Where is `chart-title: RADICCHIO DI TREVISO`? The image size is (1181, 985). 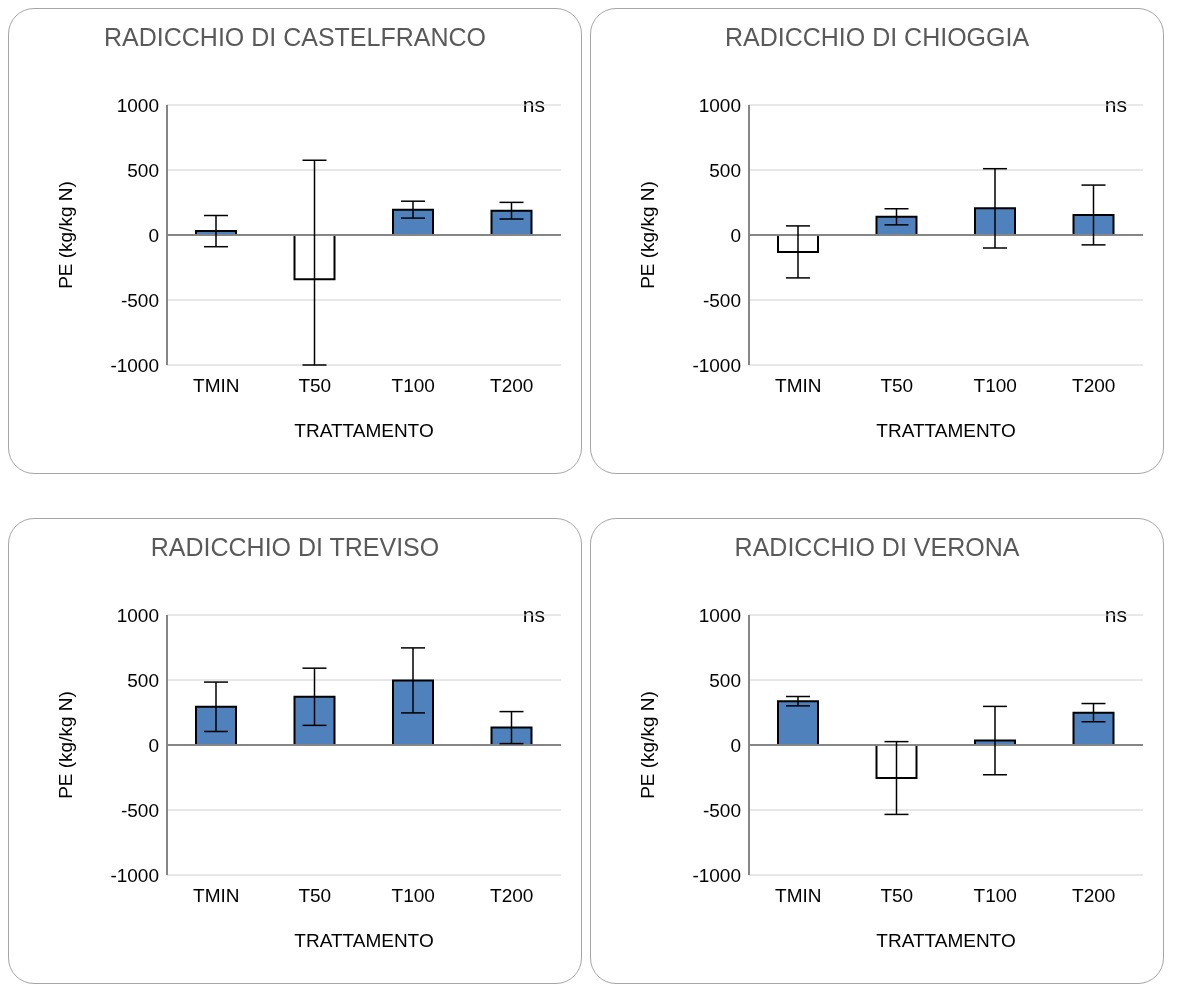
chart-title: RADICCHIO DI TREVISO is located at coordinates (295, 547).